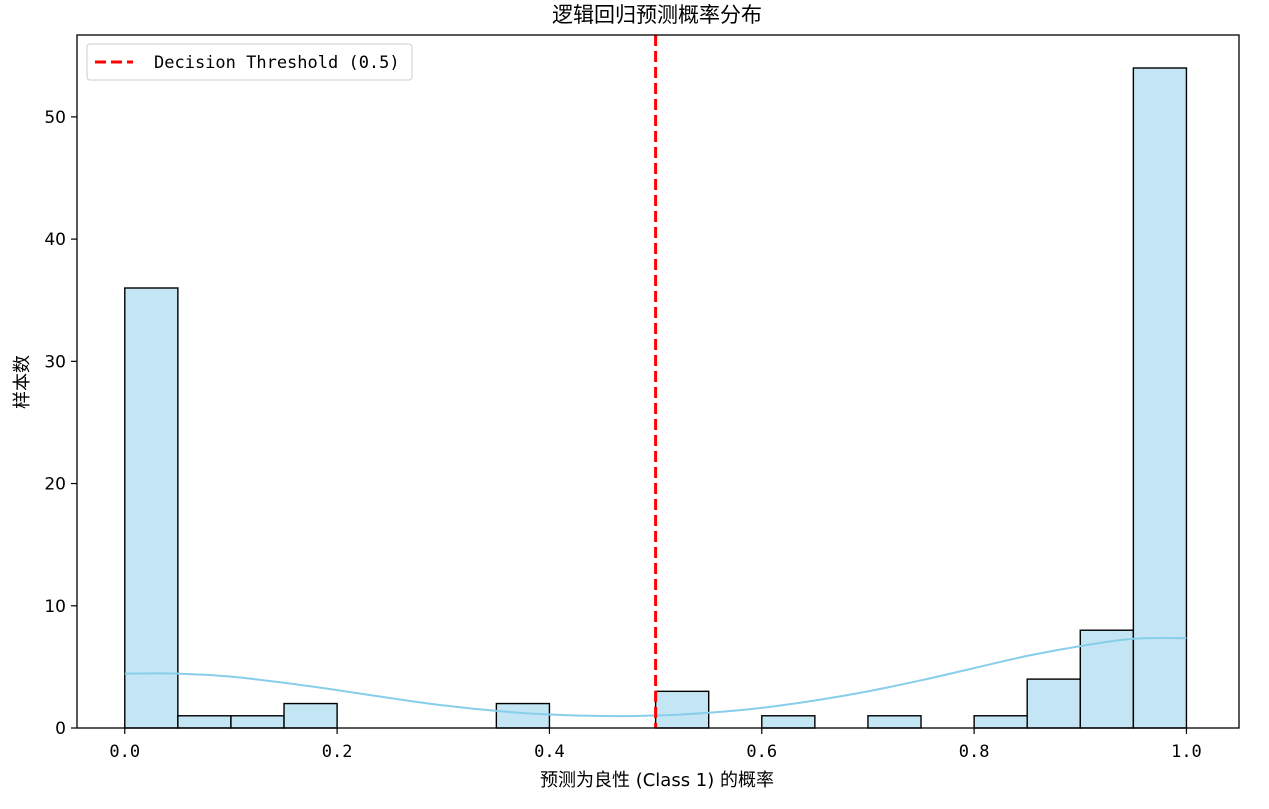 This screenshot has height=809, width=1269. I want to click on x-tick-label: 0.2, so click(337, 752).